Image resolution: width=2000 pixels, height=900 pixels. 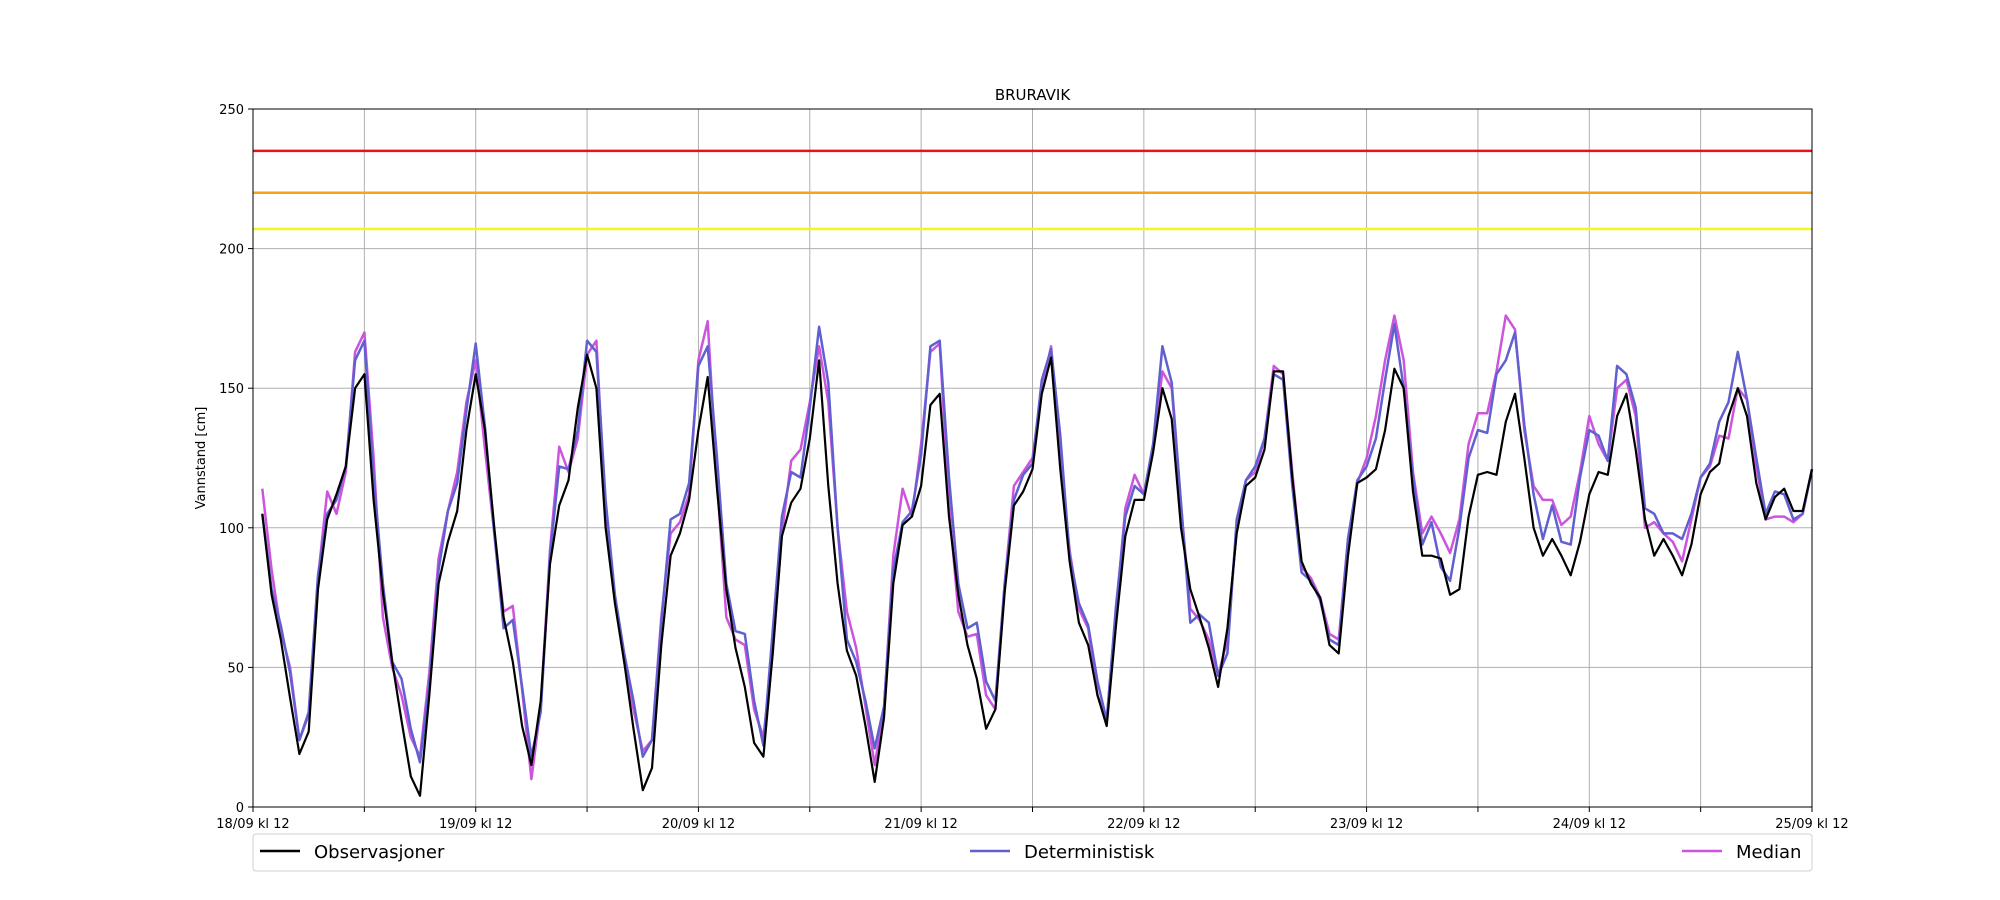 What do you see at coordinates (252, 824) in the screenshot?
I see `x-tick-label: 18/09 kl 12` at bounding box center [252, 824].